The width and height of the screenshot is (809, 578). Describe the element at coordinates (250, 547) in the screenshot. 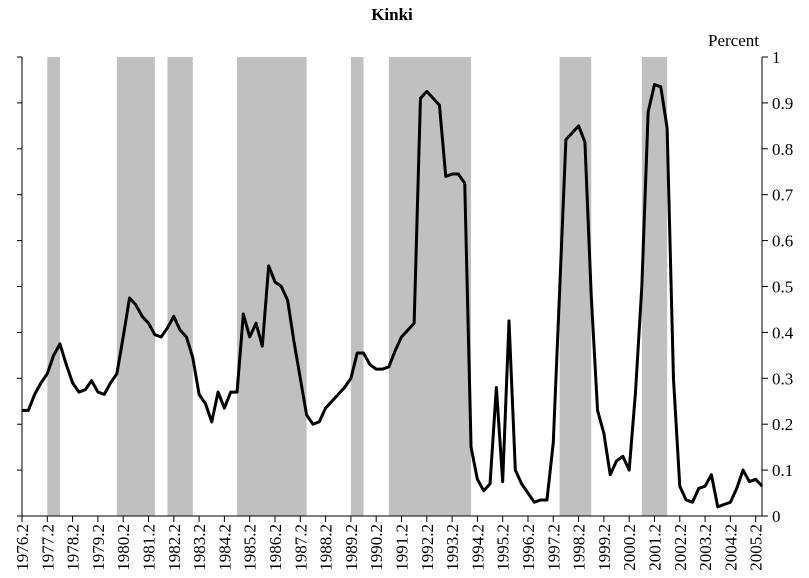

I see `x-tick-label: 1985.2` at that location.